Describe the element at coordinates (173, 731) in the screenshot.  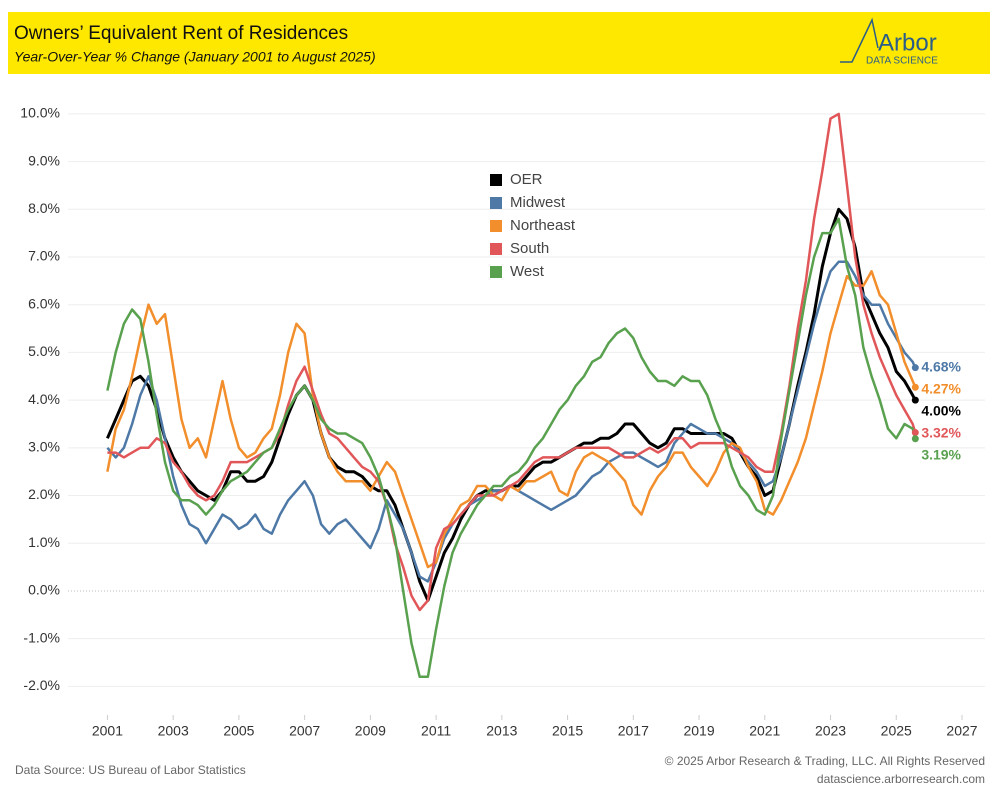
I see `x-tick-label: 2003` at that location.